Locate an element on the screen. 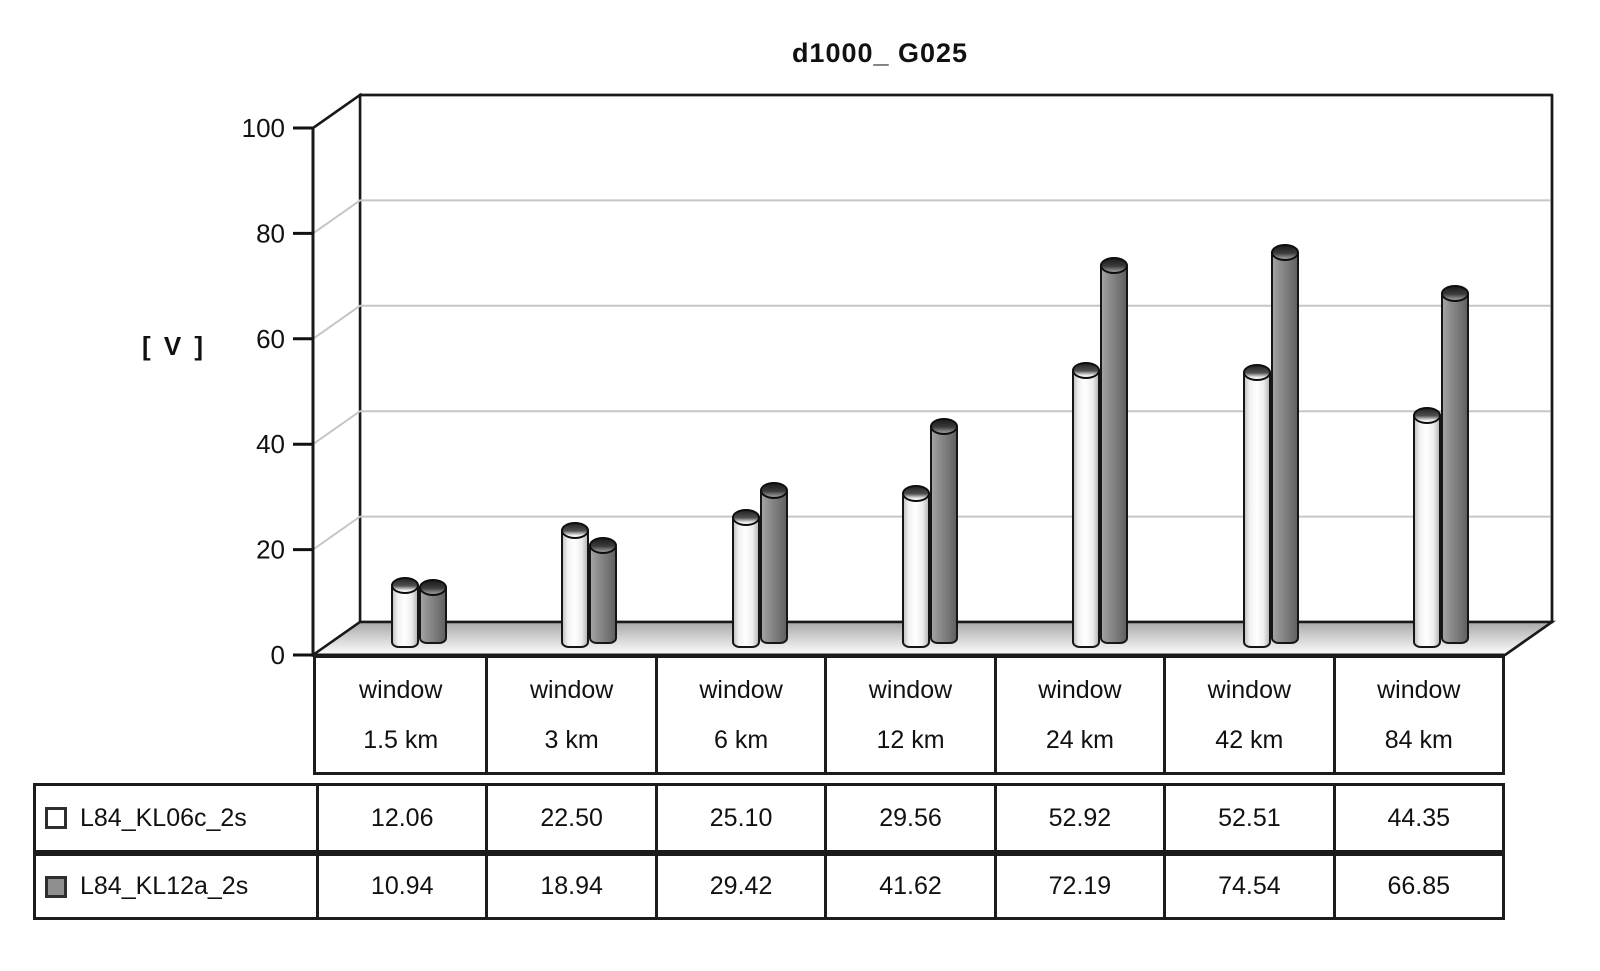  legend-marker-L84_KL06c_2s is located at coordinates (56, 818).